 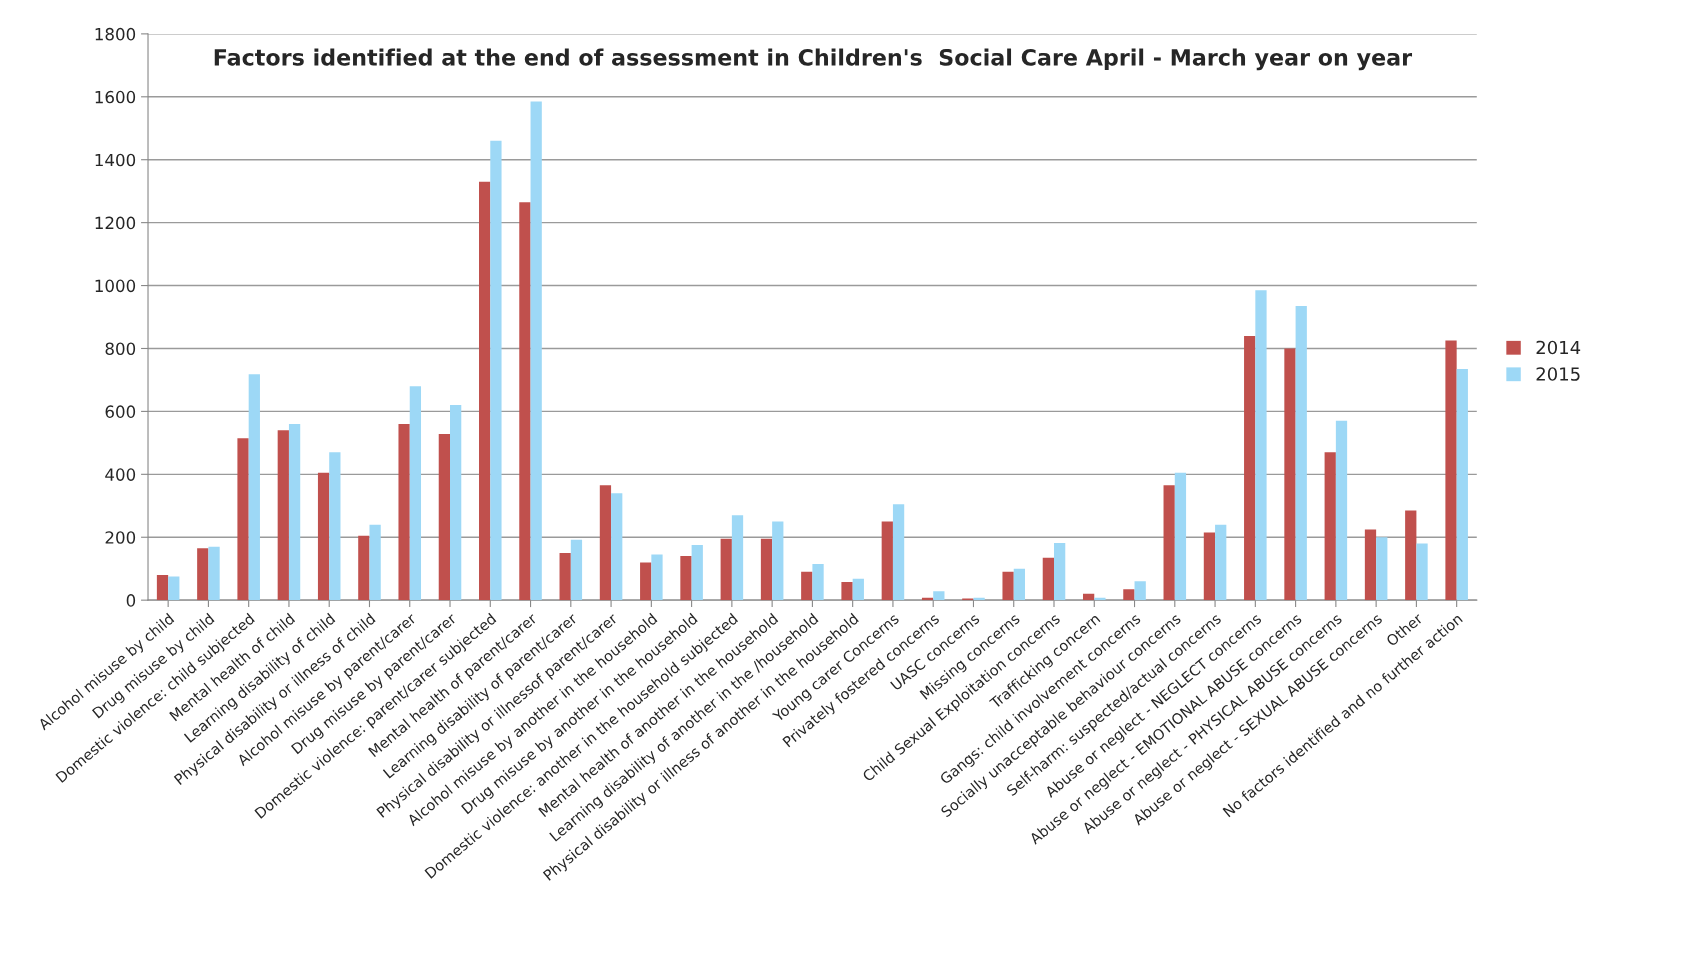 What do you see at coordinates (115, 160) in the screenshot?
I see `y-tick-label: 1400` at bounding box center [115, 160].